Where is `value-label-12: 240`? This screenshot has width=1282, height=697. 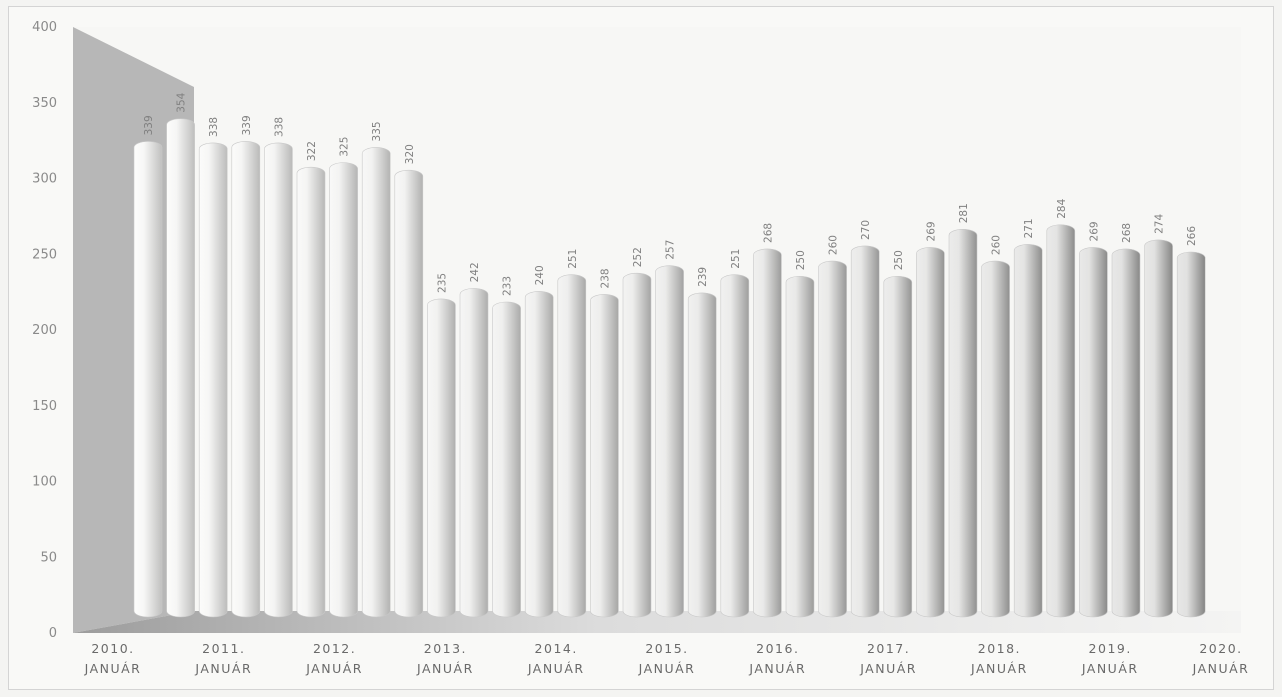
value-label-12: 240 is located at coordinates (540, 275).